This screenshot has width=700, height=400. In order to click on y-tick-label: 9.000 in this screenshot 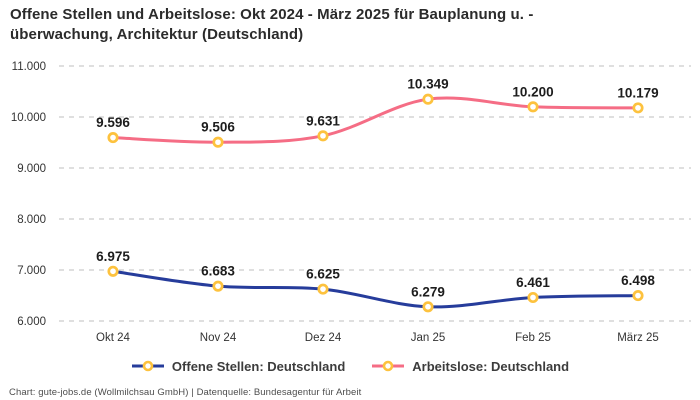, I will do `click(31, 169)`.